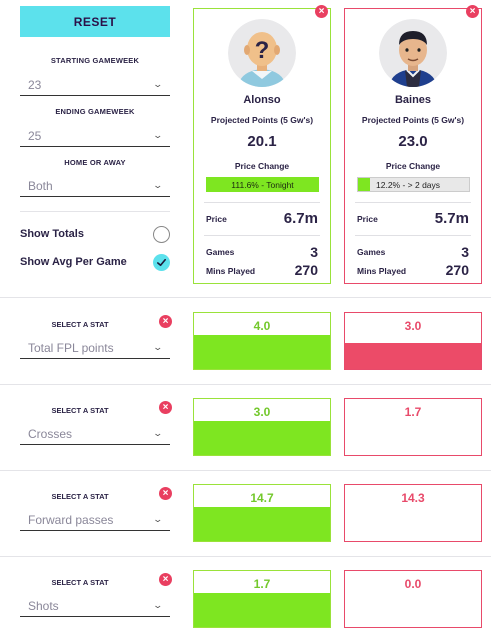 The height and width of the screenshot is (640, 491). What do you see at coordinates (40, 185) in the screenshot?
I see `home-away-value: Both` at bounding box center [40, 185].